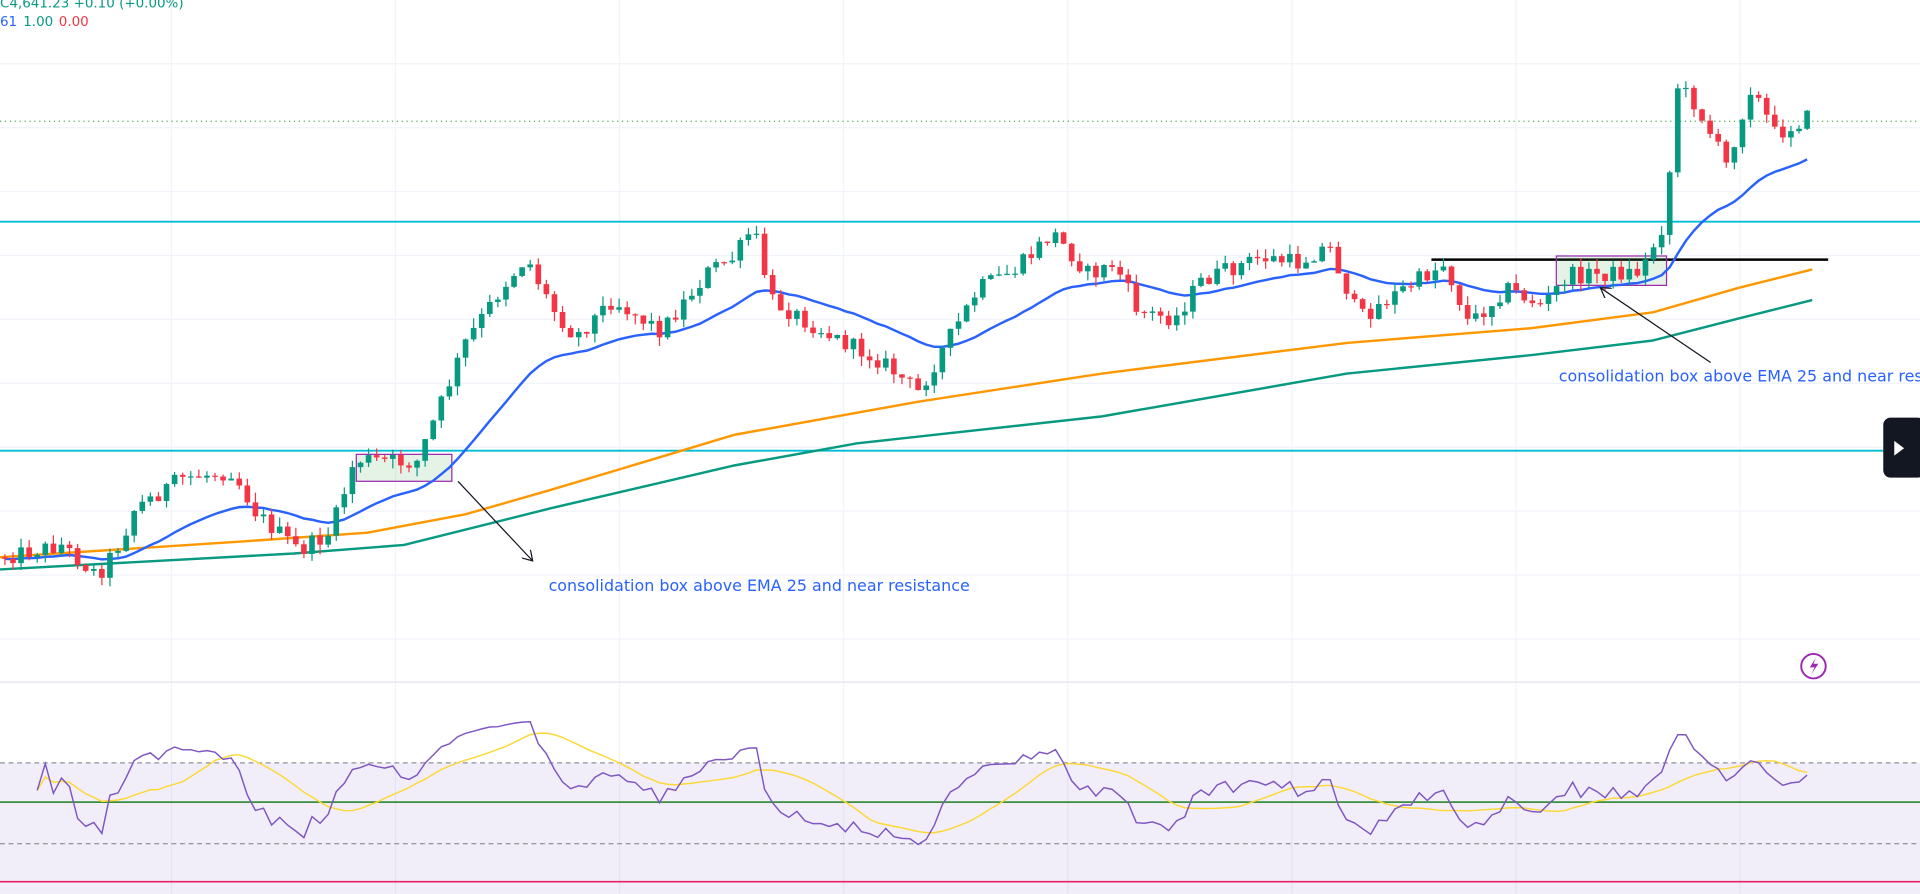 This screenshot has width=1920, height=894. I want to click on rsi, so click(922, 783).